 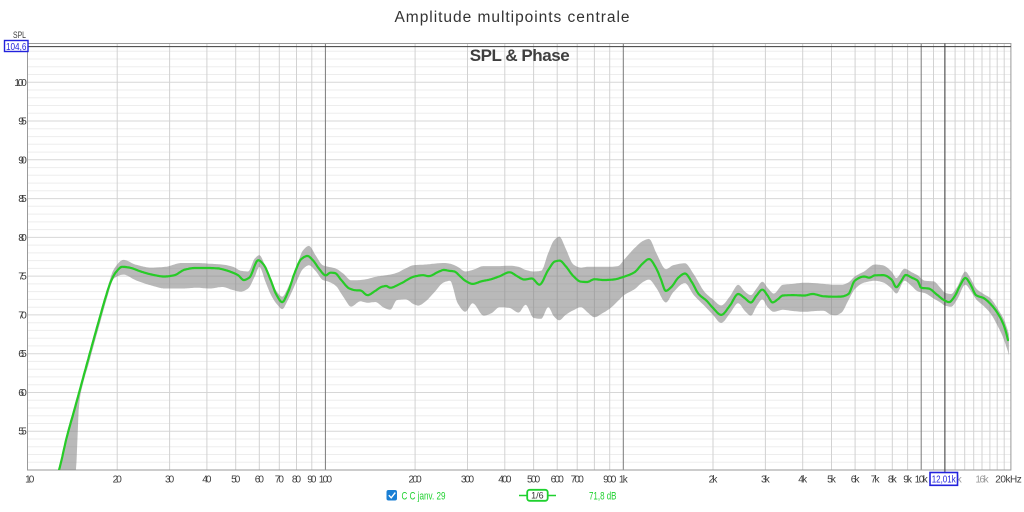 What do you see at coordinates (416, 480) in the screenshot?
I see `svg-text: 200` at bounding box center [416, 480].